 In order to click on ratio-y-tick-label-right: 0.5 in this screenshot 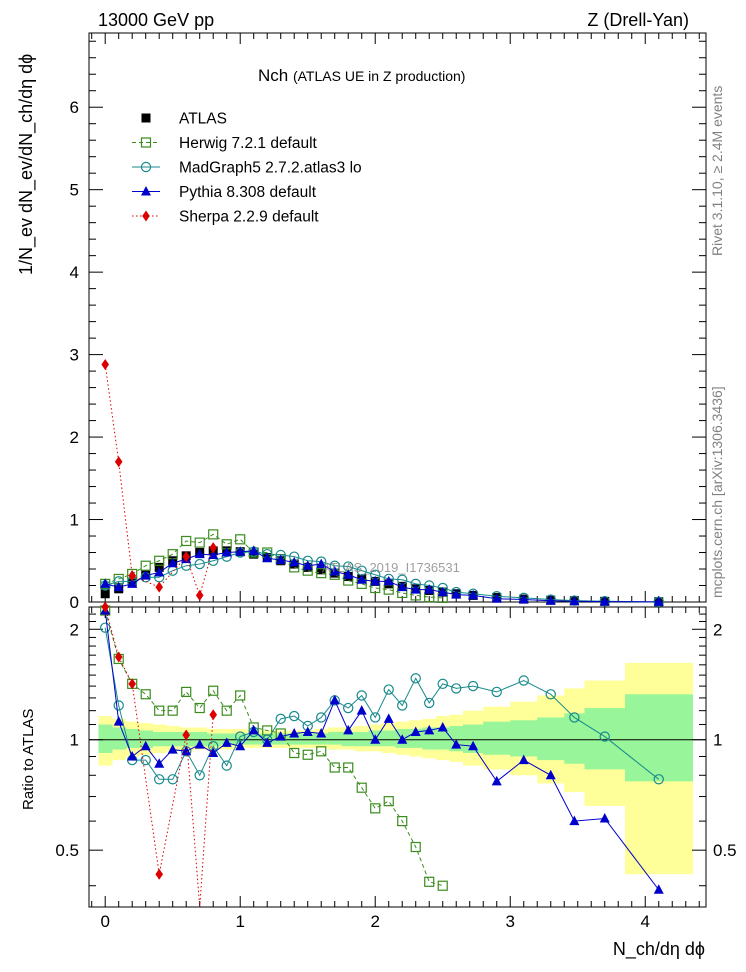, I will do `click(725, 850)`.